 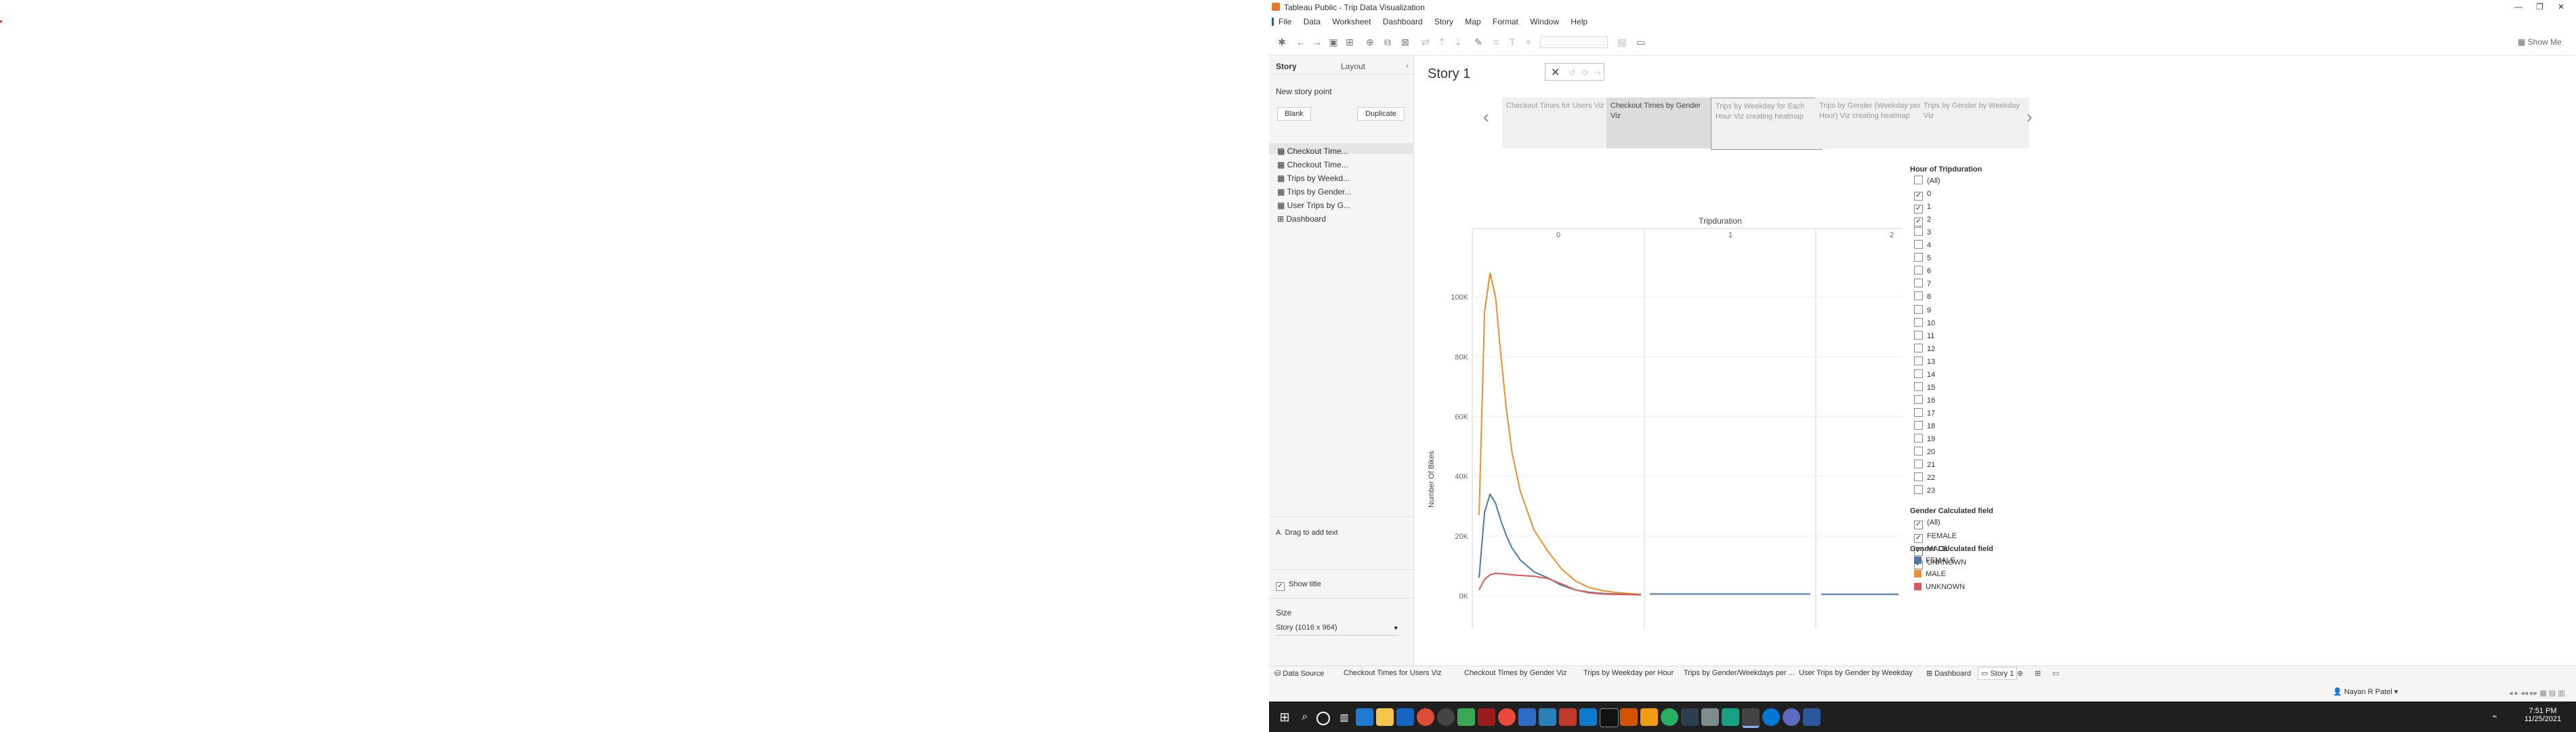 I want to click on size-dropdown: Story (1016 x 964) ▾, so click(x=1337, y=630).